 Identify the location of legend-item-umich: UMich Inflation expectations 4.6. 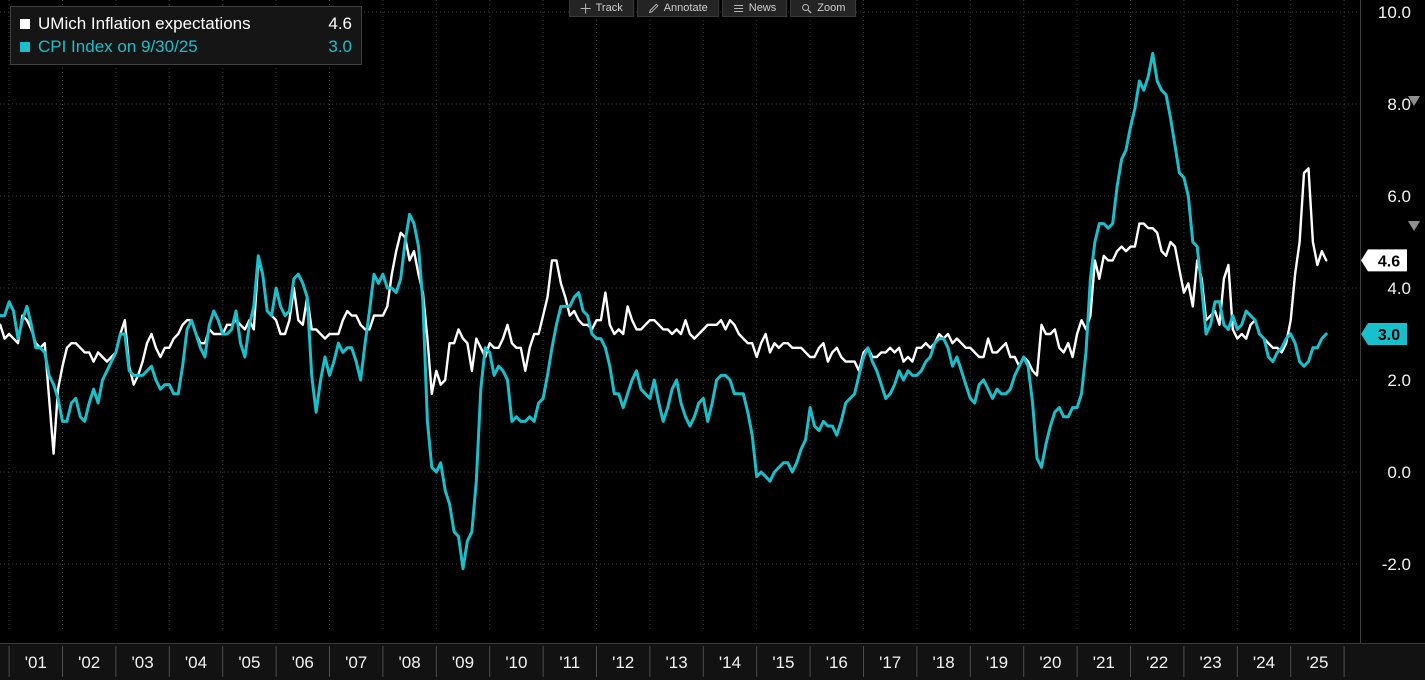
(186, 23).